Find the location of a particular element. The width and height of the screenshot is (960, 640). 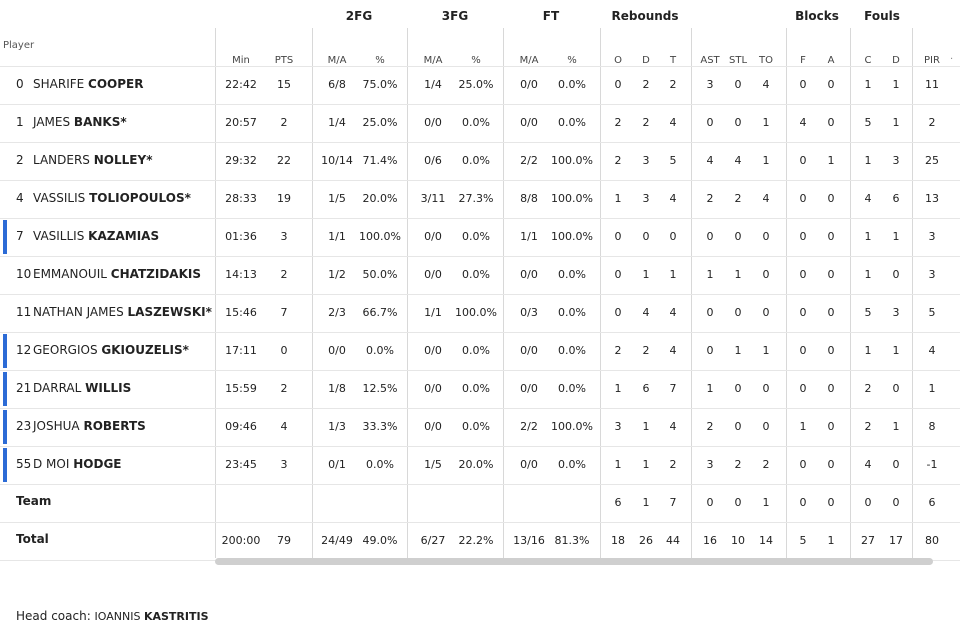

stat-cell: 29:32 is located at coordinates (241, 160).